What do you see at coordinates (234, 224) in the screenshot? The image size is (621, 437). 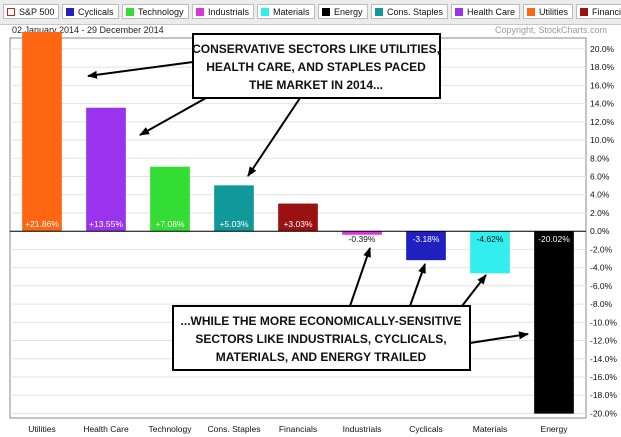 I see `value-label-cons-staples: +5.03%` at bounding box center [234, 224].